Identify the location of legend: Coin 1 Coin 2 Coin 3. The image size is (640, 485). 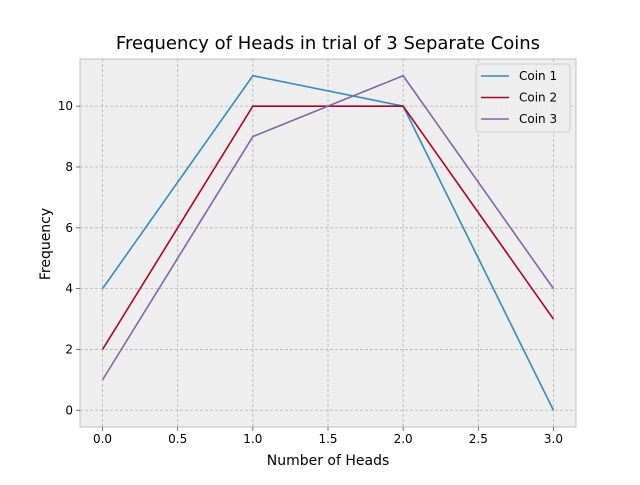
(523, 98).